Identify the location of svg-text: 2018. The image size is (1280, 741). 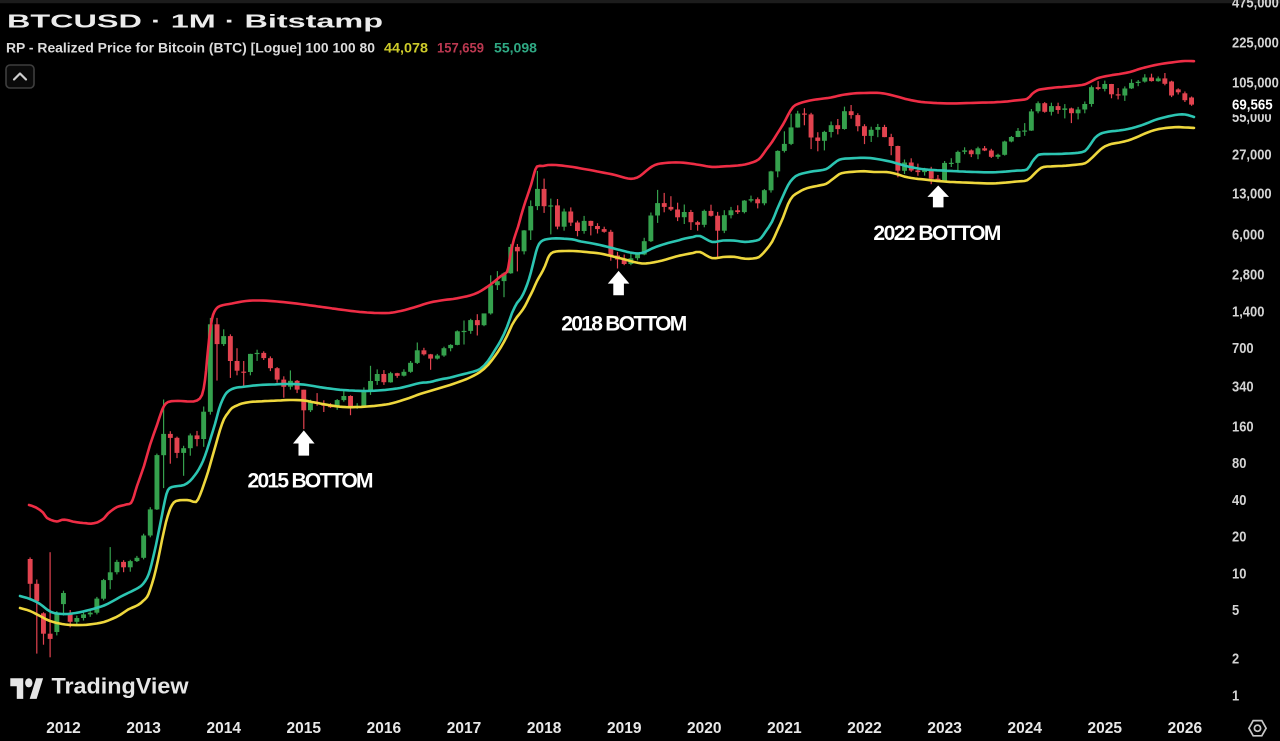
(544, 728).